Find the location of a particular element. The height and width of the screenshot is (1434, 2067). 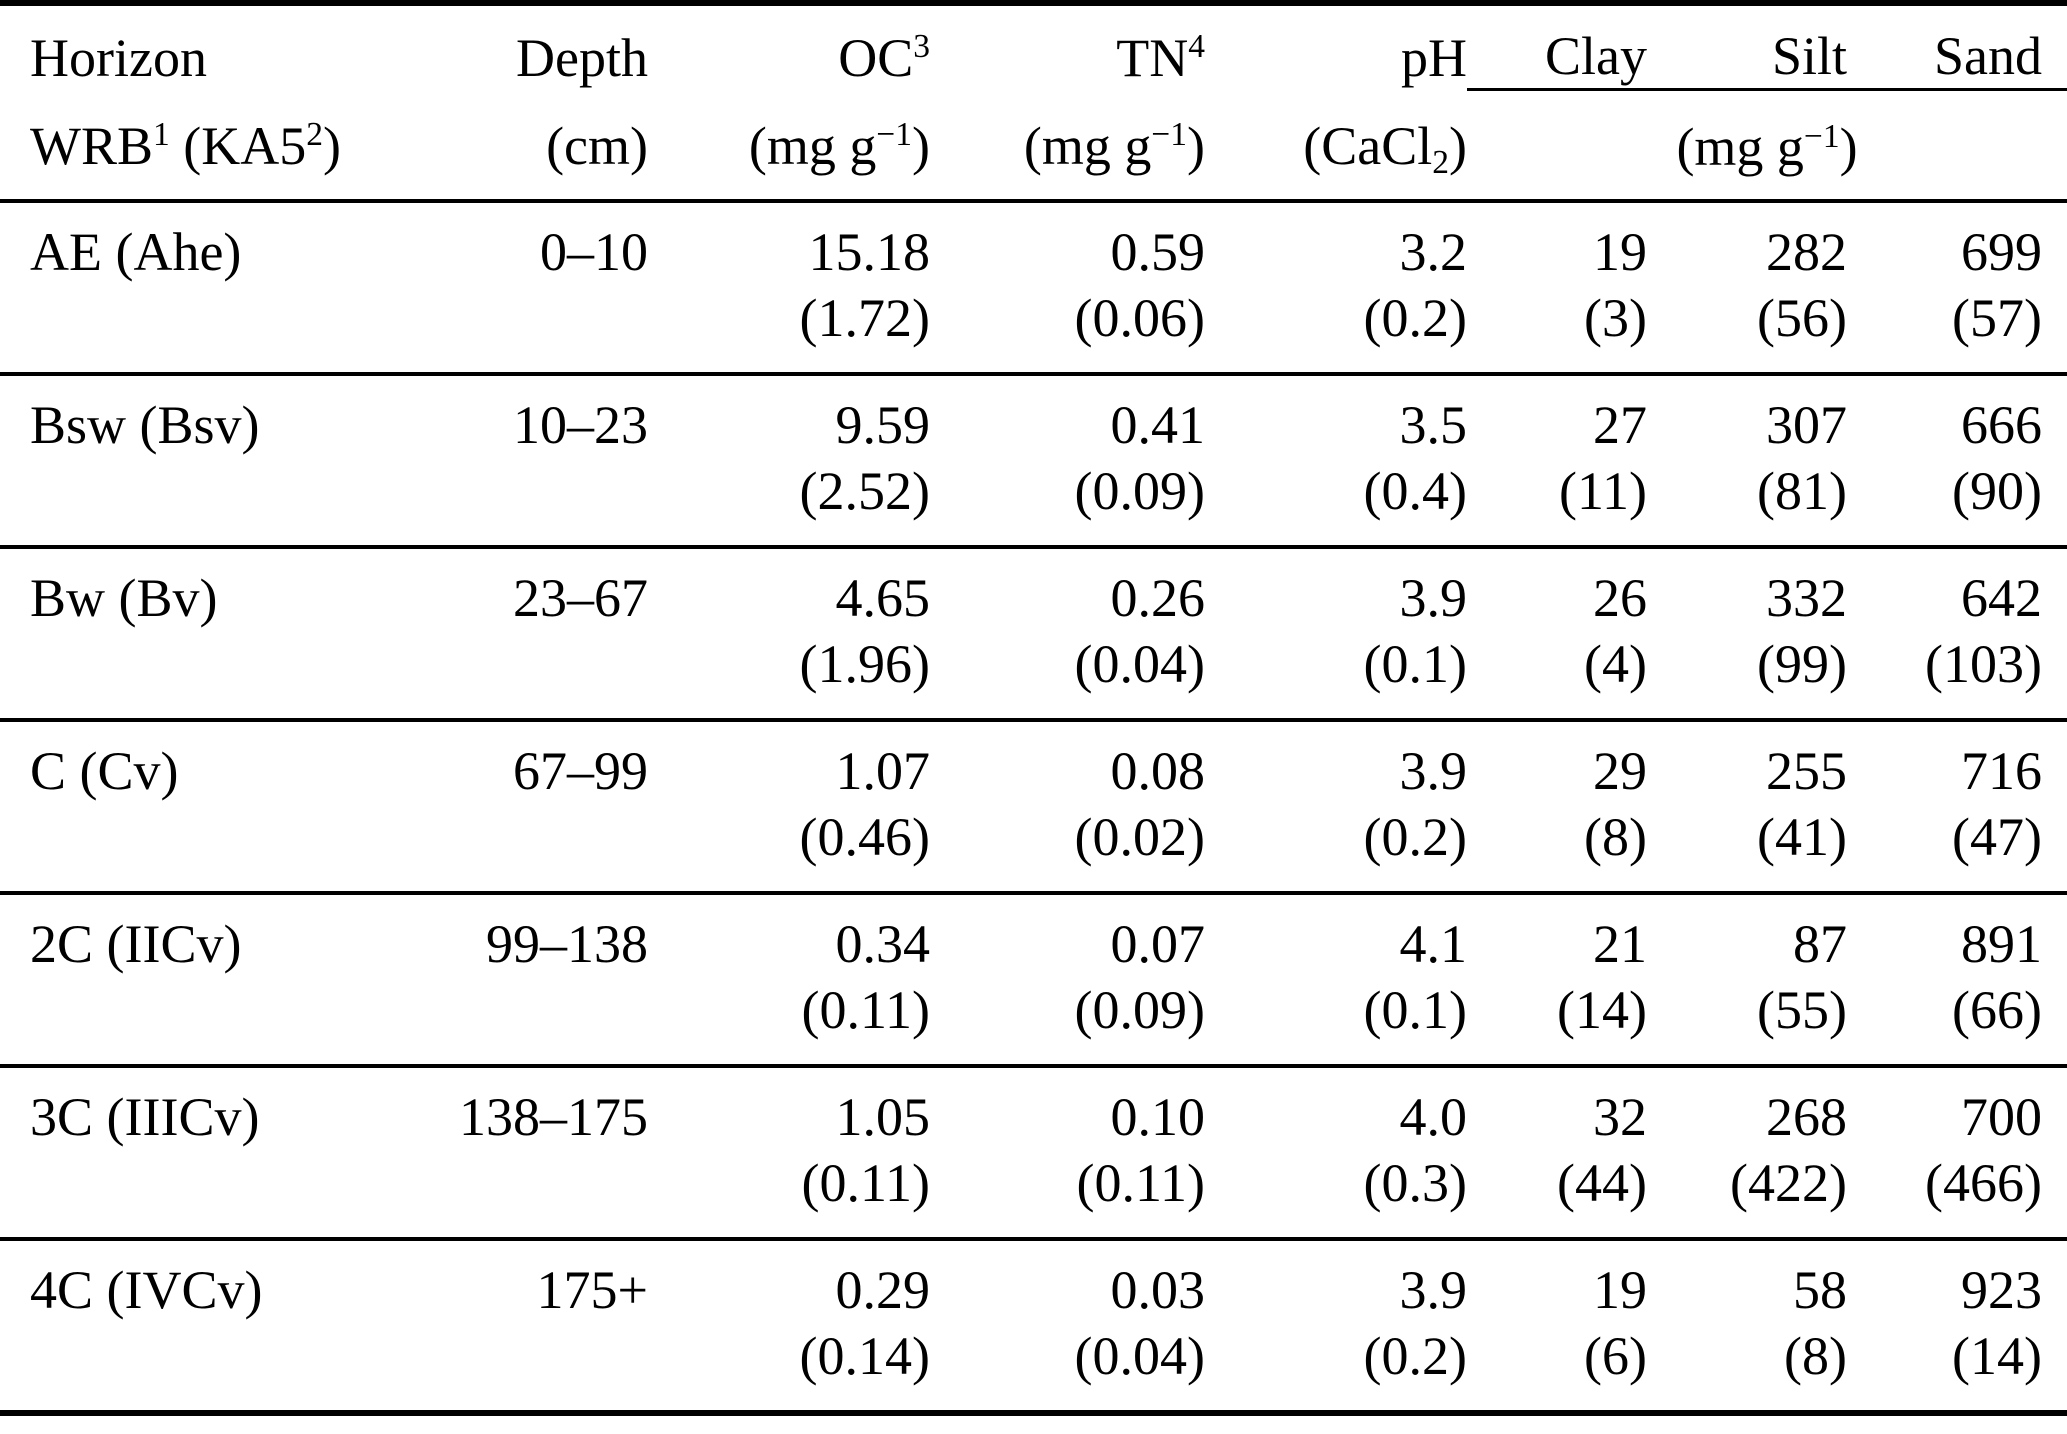

cell-value: 19 is located at coordinates (1620, 1290).